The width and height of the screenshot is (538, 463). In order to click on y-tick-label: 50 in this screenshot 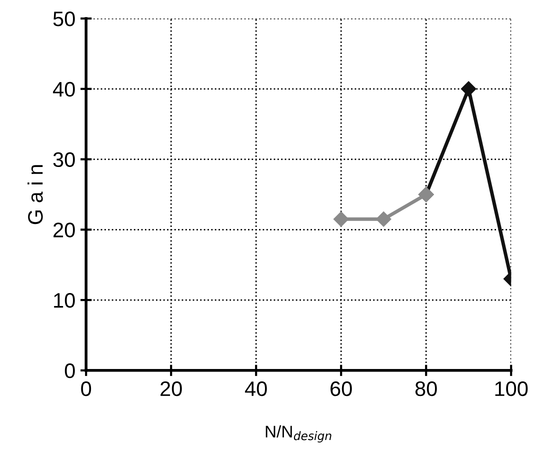, I will do `click(64, 19)`.